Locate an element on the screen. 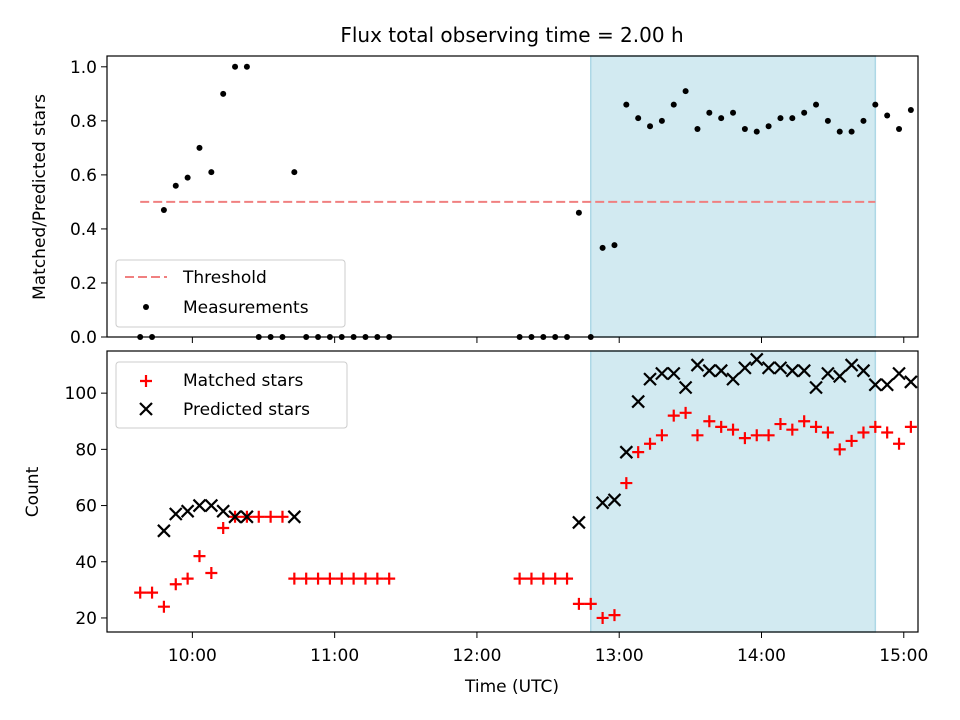 This screenshot has width=960, height=720. y-tick-label: 100 is located at coordinates (81, 394).